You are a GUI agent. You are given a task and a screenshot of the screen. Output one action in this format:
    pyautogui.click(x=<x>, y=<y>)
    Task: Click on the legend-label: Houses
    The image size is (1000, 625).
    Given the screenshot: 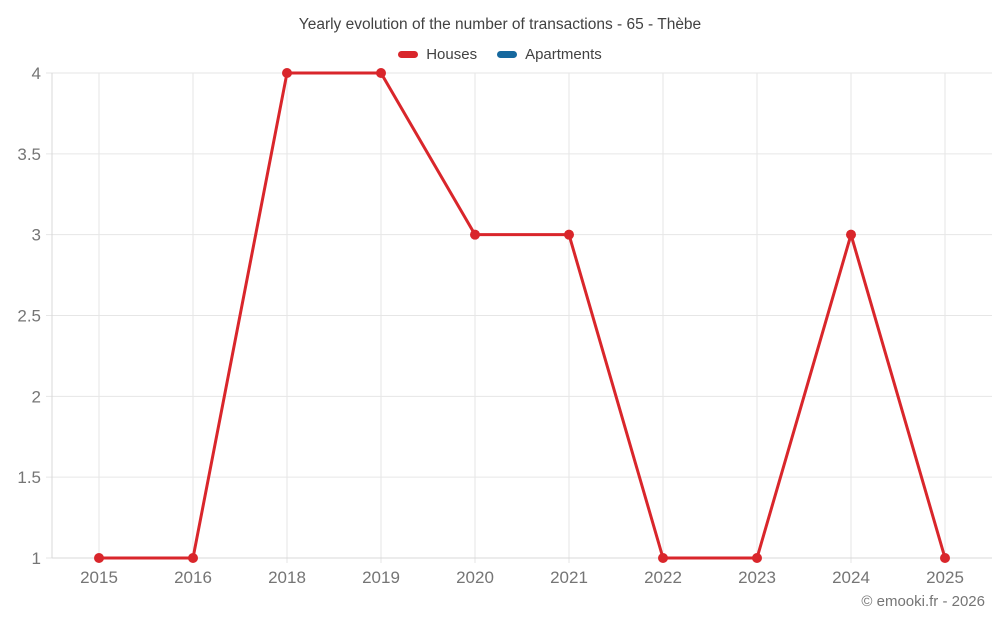 What is the action you would take?
    pyautogui.click(x=452, y=54)
    